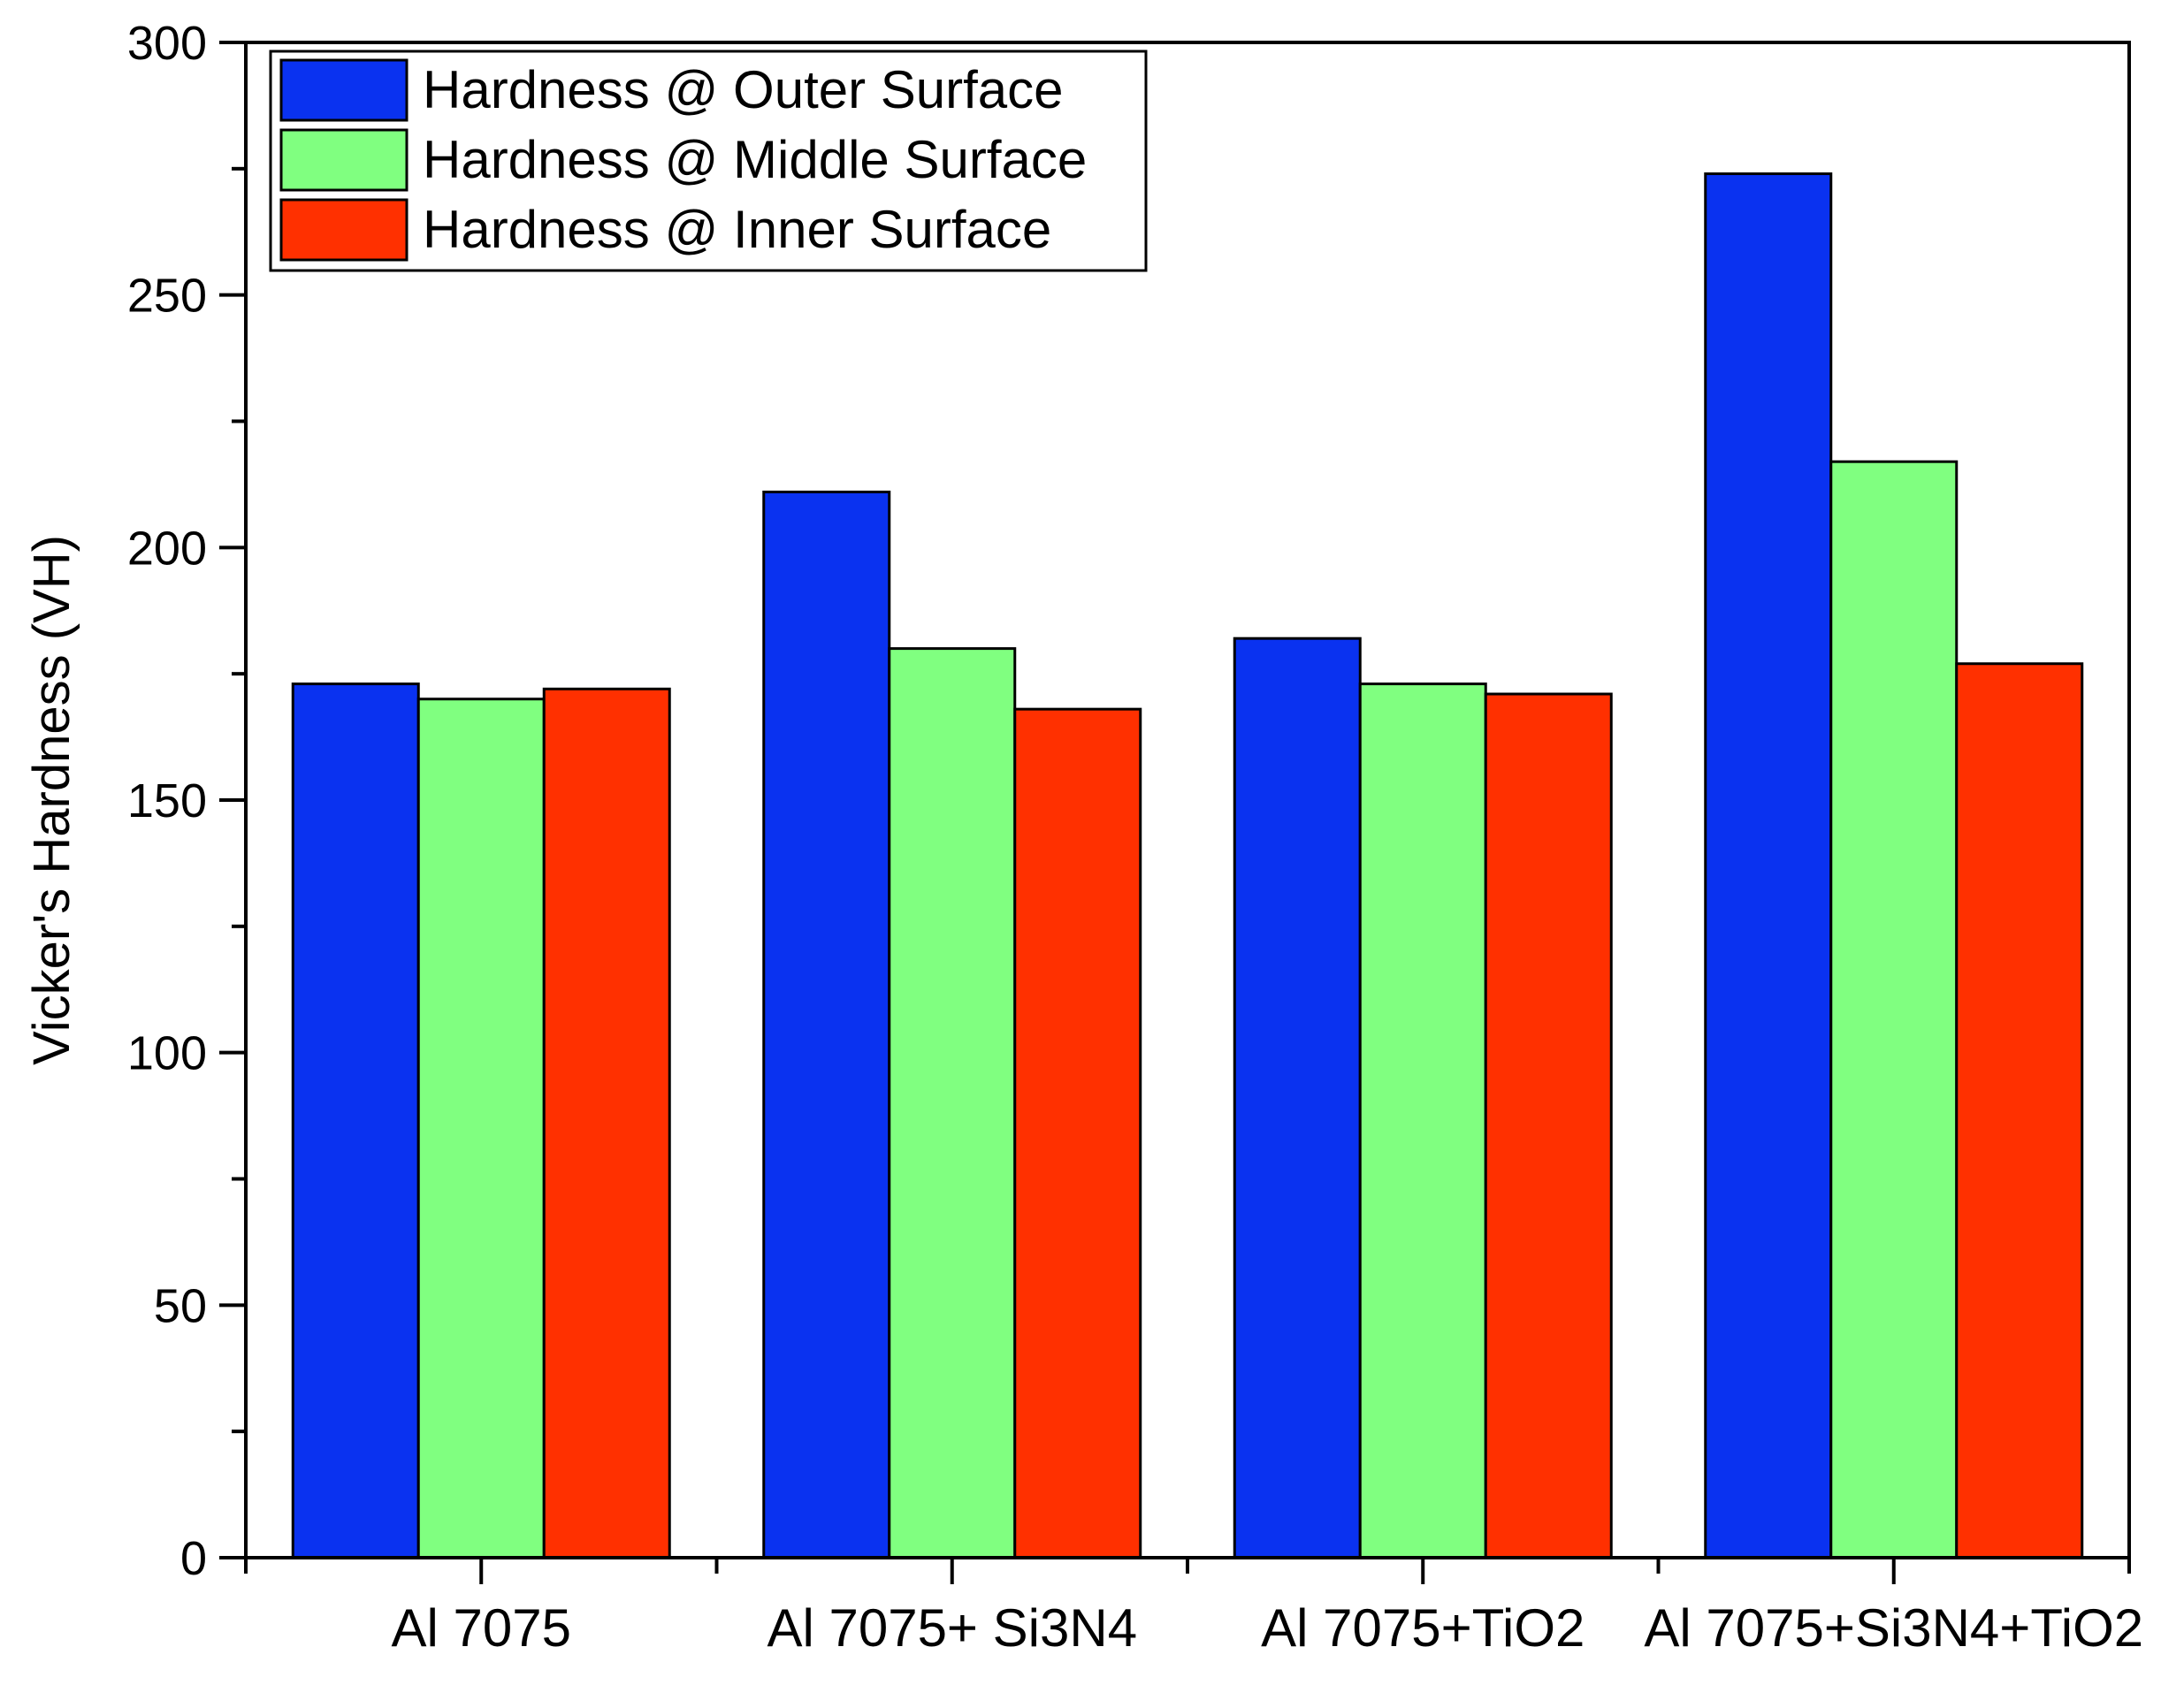 This screenshot has width=2184, height=1685. What do you see at coordinates (167, 1053) in the screenshot?
I see `y-tick-label: 100` at bounding box center [167, 1053].